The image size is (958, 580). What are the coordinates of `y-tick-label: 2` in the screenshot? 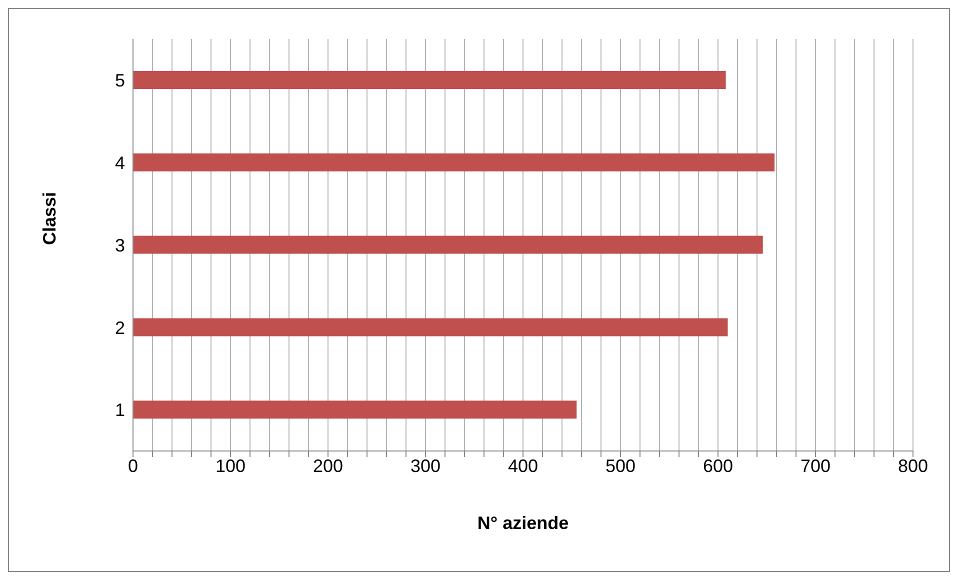 It's located at (119, 328).